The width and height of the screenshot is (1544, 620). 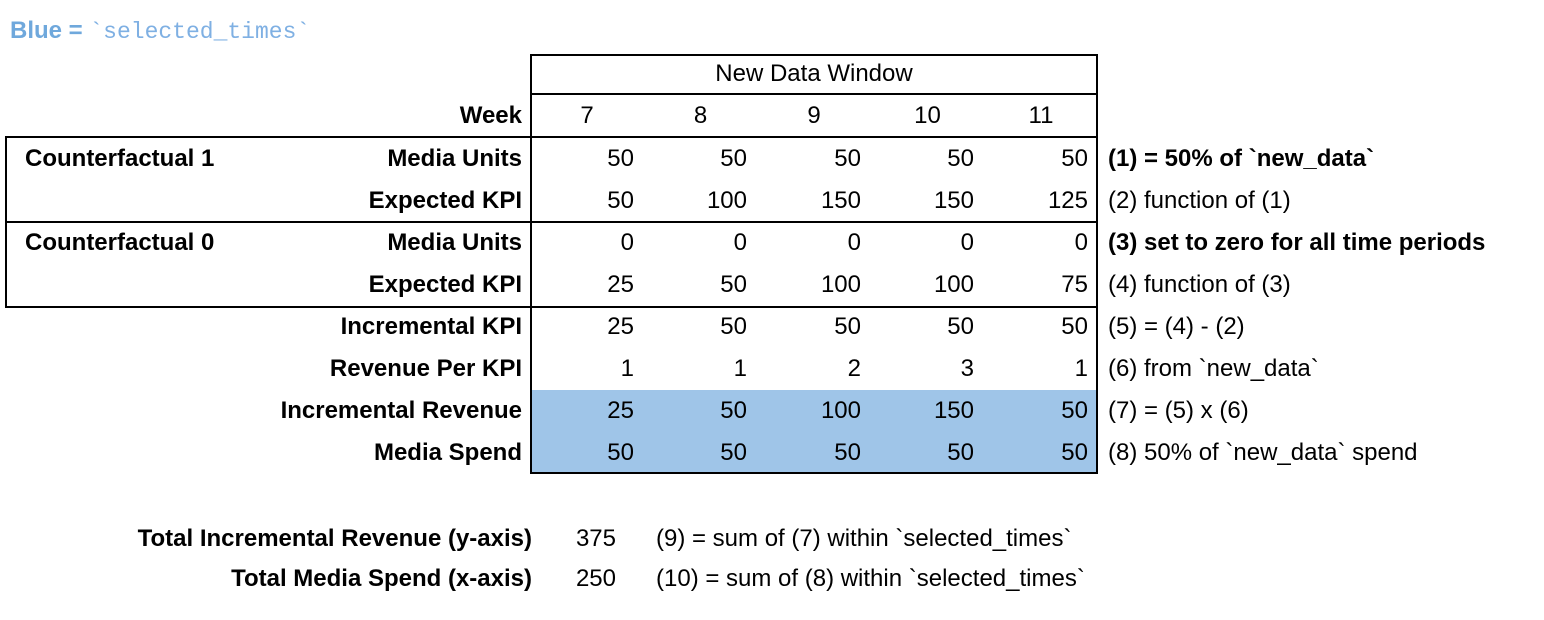 I want to click on table-cell: 75, so click(x=1074, y=284).